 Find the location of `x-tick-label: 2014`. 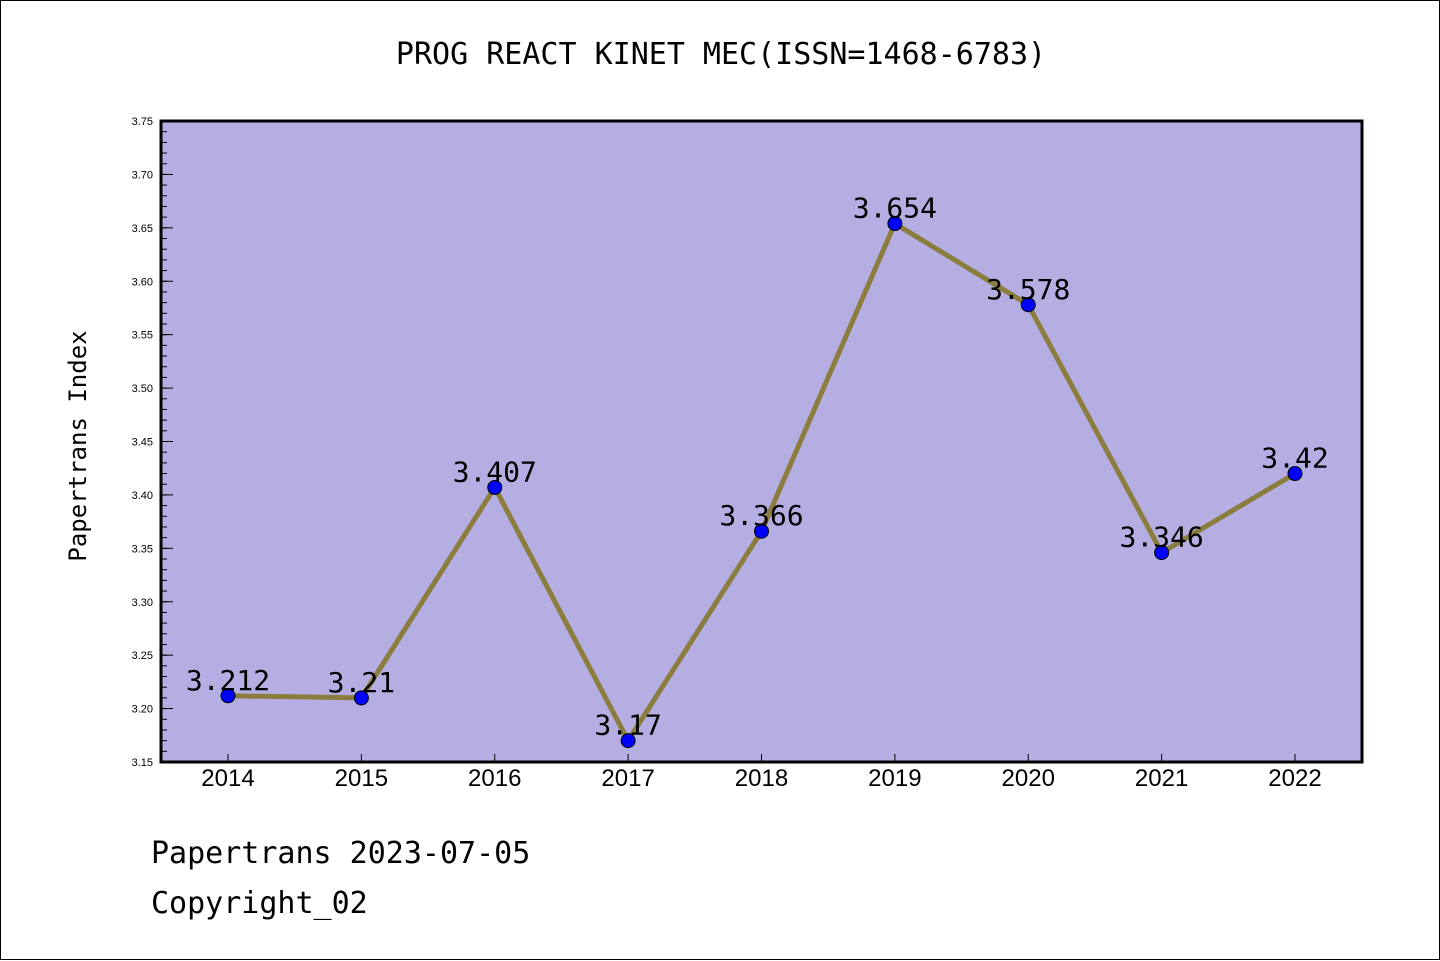

x-tick-label: 2014 is located at coordinates (227, 778).